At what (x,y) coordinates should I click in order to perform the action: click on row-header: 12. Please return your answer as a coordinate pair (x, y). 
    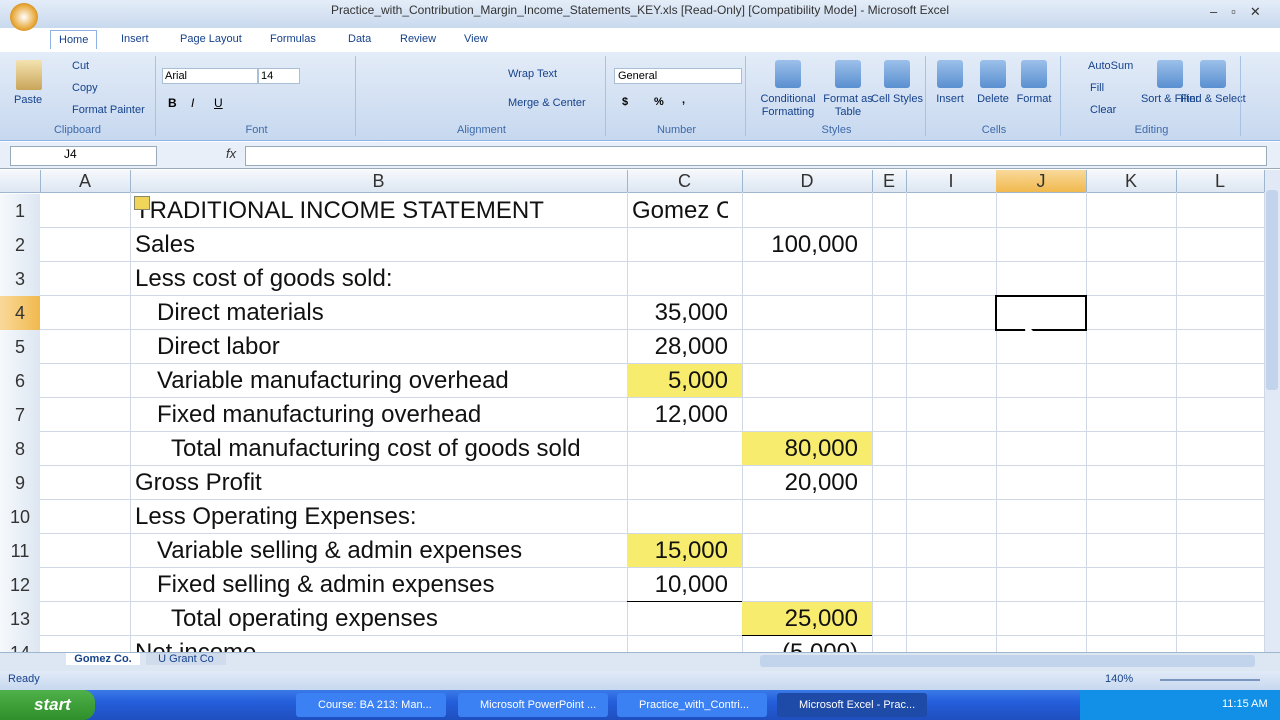
    Looking at the image, I should click on (20, 585).